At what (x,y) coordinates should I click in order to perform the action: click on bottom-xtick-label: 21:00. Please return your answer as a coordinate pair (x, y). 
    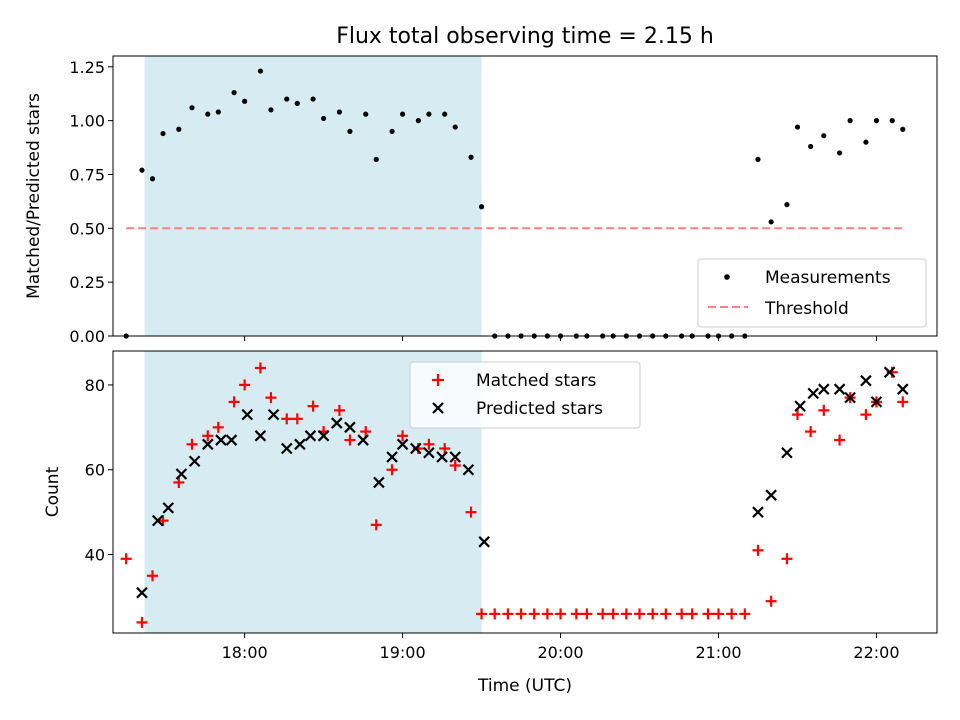
    Looking at the image, I should click on (718, 652).